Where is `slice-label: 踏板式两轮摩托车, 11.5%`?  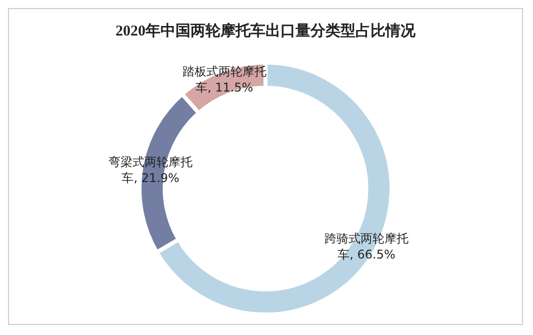 slice-label: 踏板式两轮摩托车, 11.5% is located at coordinates (224, 79).